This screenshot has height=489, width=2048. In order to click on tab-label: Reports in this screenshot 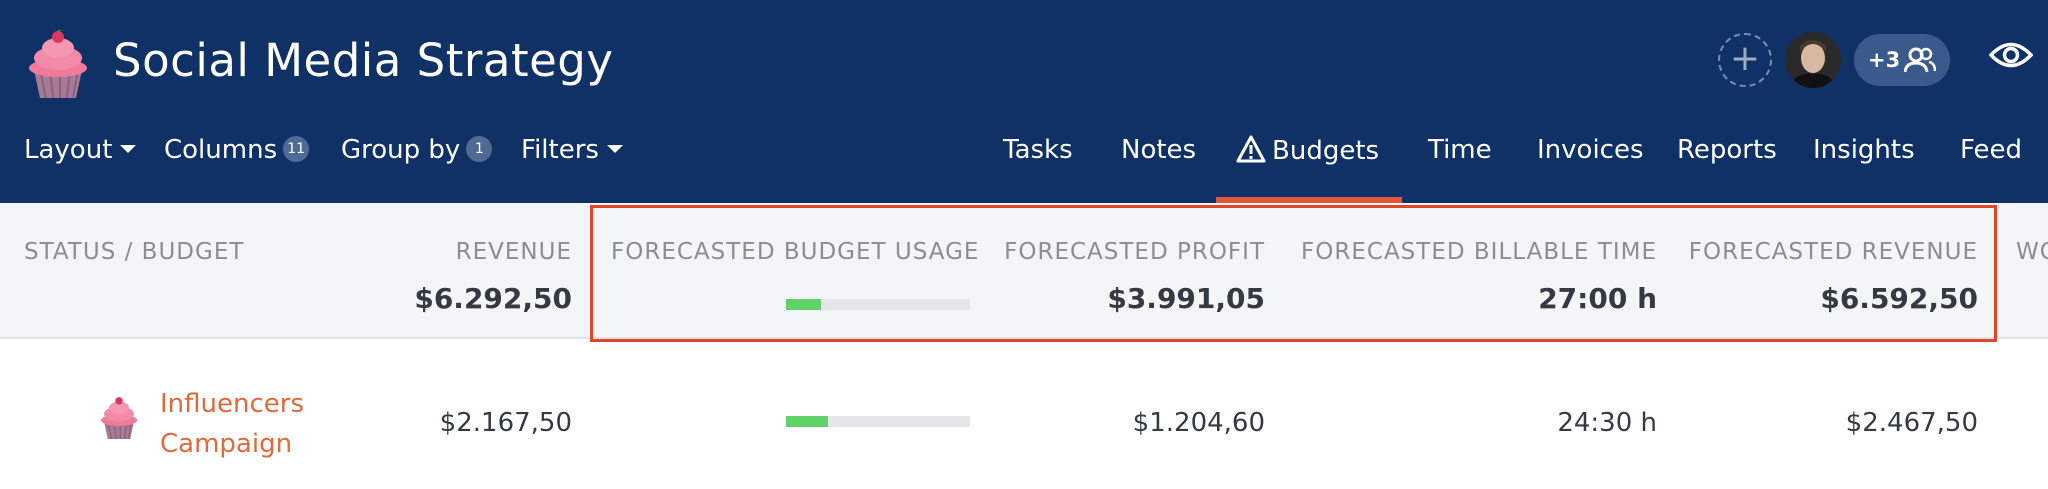, I will do `click(1727, 150)`.